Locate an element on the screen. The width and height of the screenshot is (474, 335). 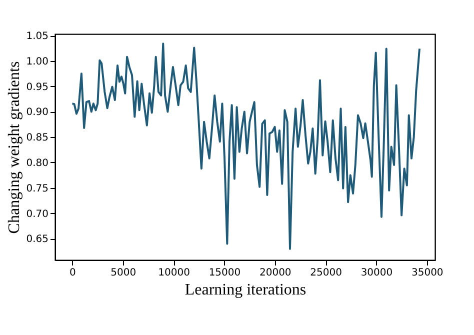
x-tick-label: 0 is located at coordinates (73, 273).